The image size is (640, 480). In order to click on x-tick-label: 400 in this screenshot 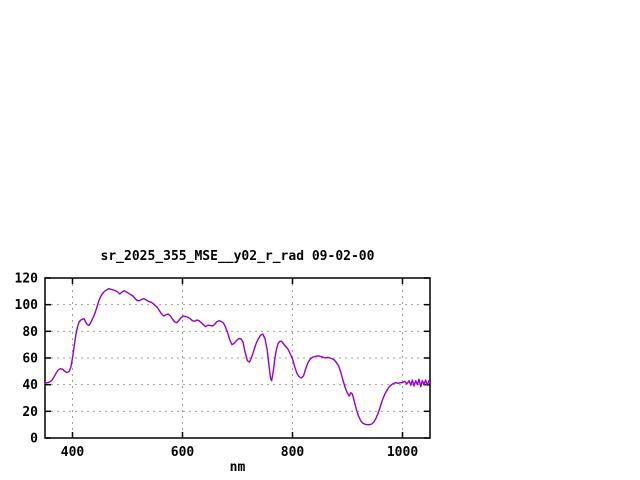, I will do `click(73, 452)`.